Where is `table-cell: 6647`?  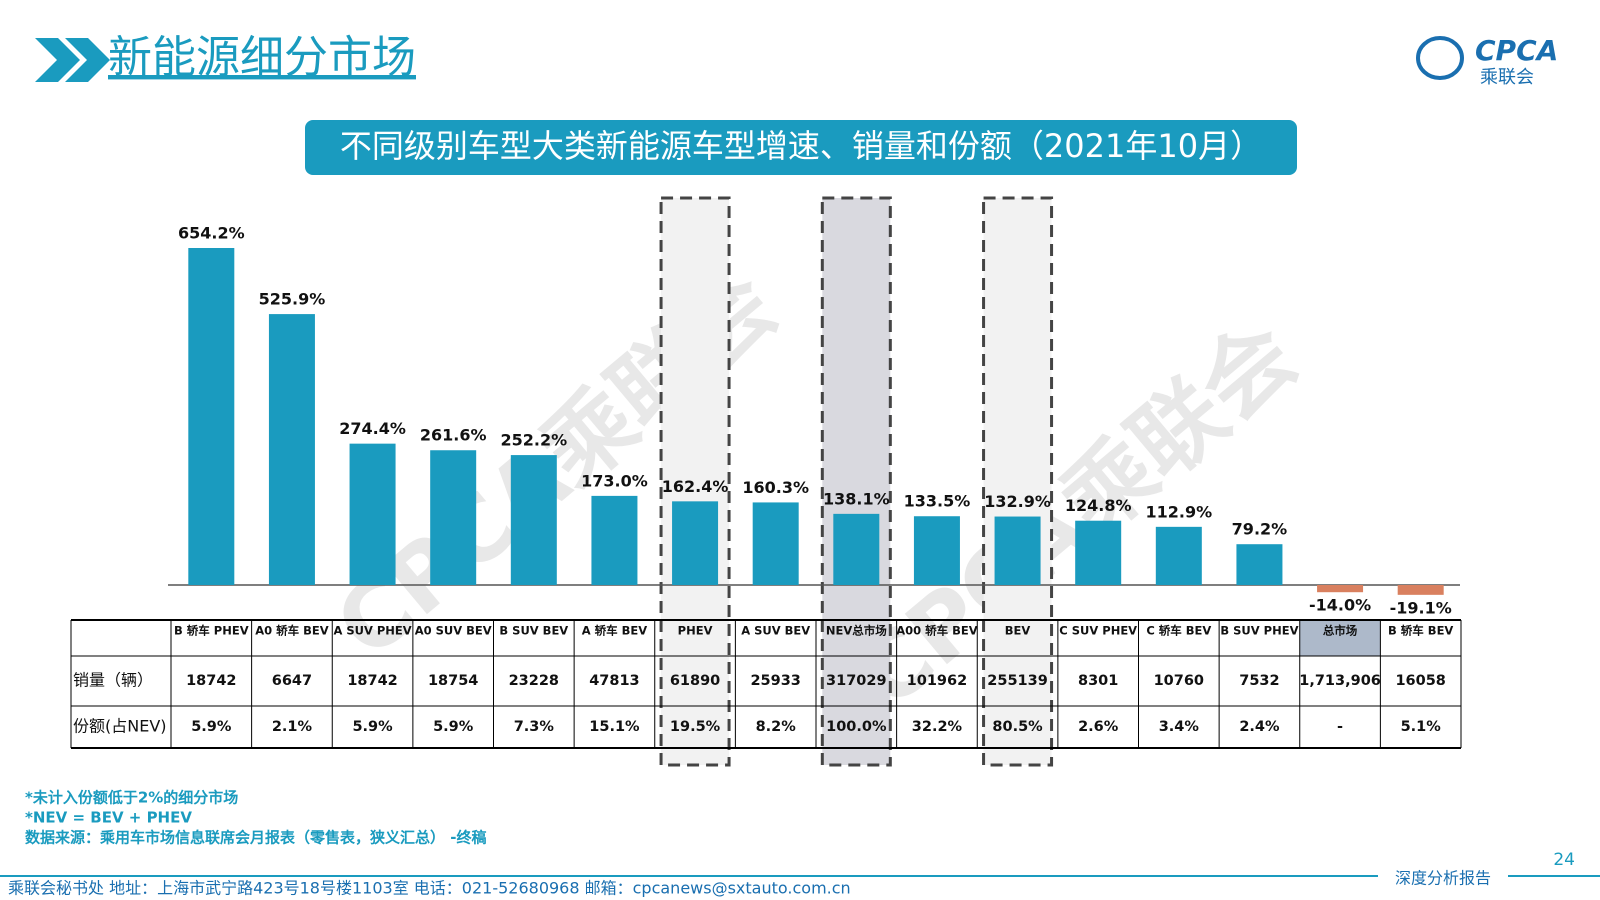 table-cell: 6647 is located at coordinates (292, 681).